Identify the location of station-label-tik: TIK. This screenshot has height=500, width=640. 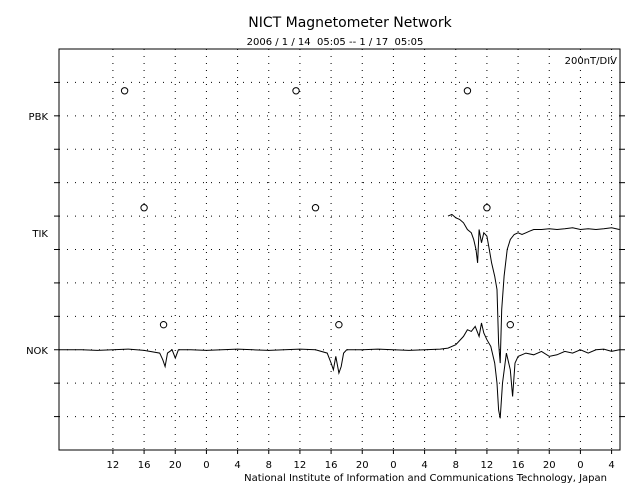
(39, 234).